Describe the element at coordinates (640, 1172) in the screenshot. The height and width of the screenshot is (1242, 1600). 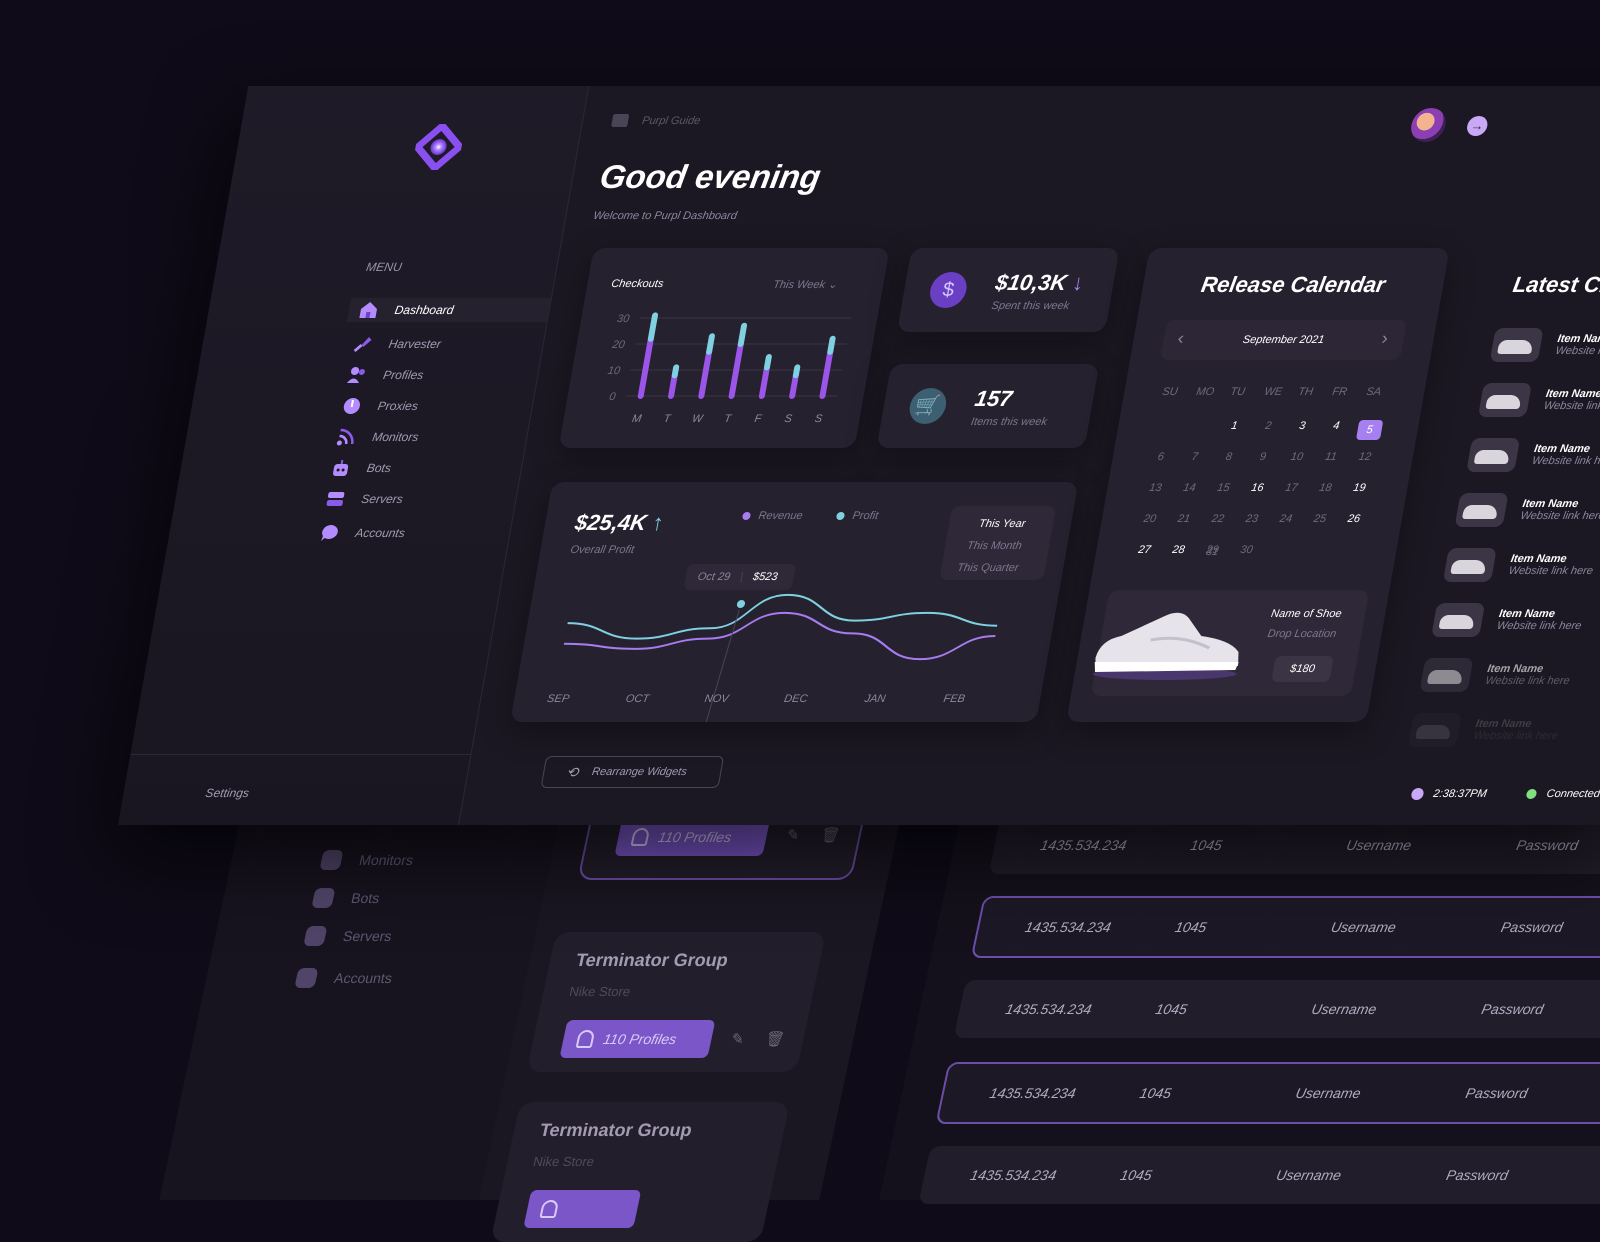
I see `group-card: Terminator Group Nike Store` at that location.